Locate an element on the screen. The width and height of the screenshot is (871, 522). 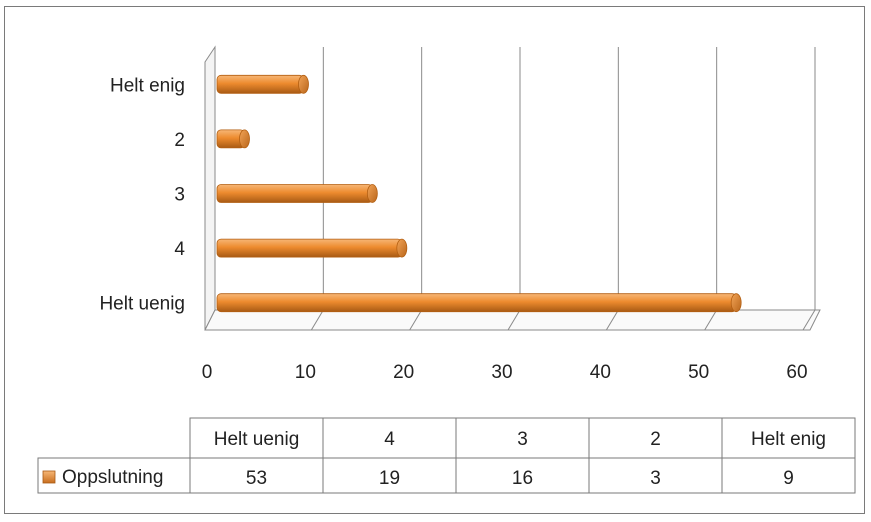
x-tick-label: 30 is located at coordinates (501, 372).